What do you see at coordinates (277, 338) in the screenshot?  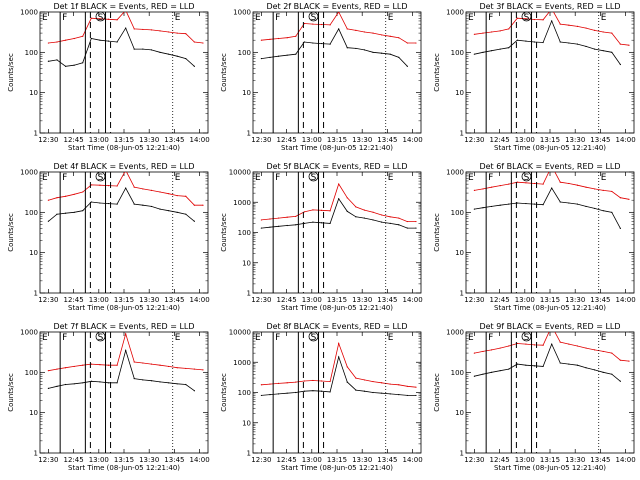 I see `marker-label: F` at bounding box center [277, 338].